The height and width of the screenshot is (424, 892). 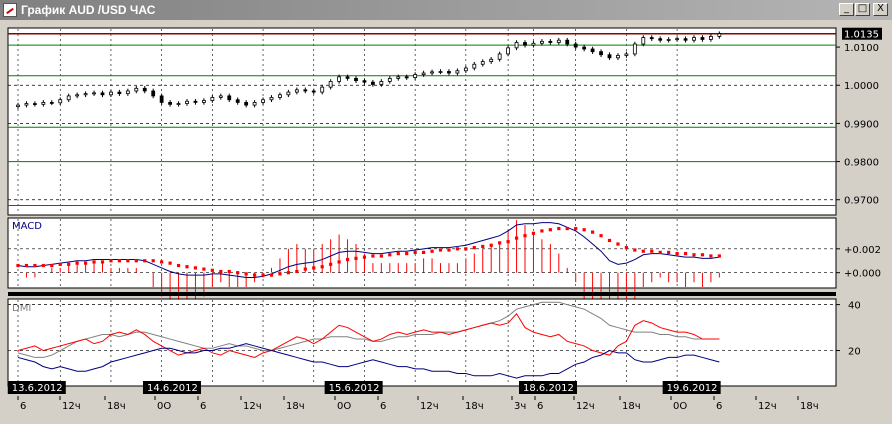 What do you see at coordinates (369, 70) in the screenshot?
I see `price-candles` at bounding box center [369, 70].